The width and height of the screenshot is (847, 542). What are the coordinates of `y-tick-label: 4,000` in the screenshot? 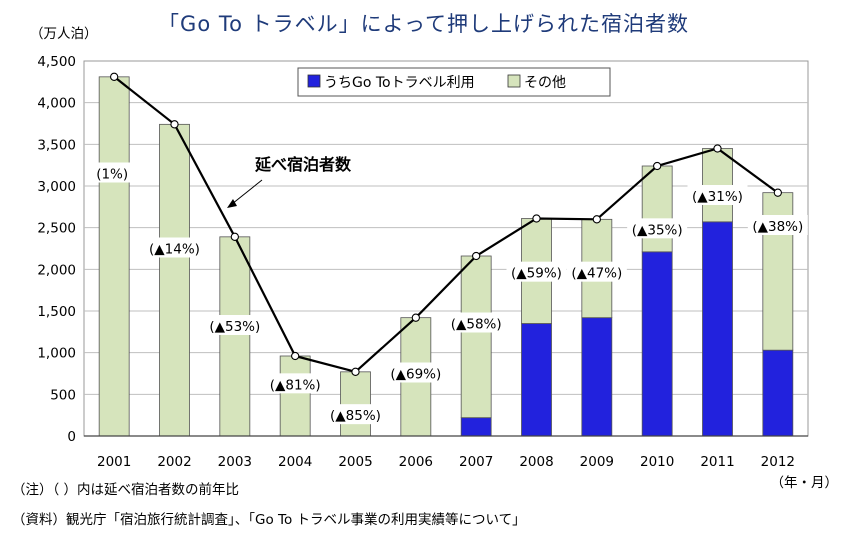 It's located at (56, 104).